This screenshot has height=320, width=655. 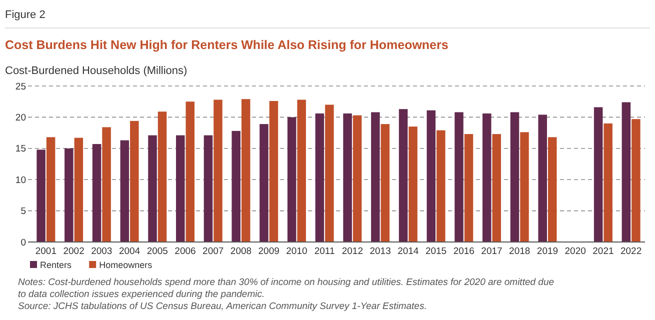 What do you see at coordinates (408, 251) in the screenshot?
I see `x-tick-label: 2014` at bounding box center [408, 251].